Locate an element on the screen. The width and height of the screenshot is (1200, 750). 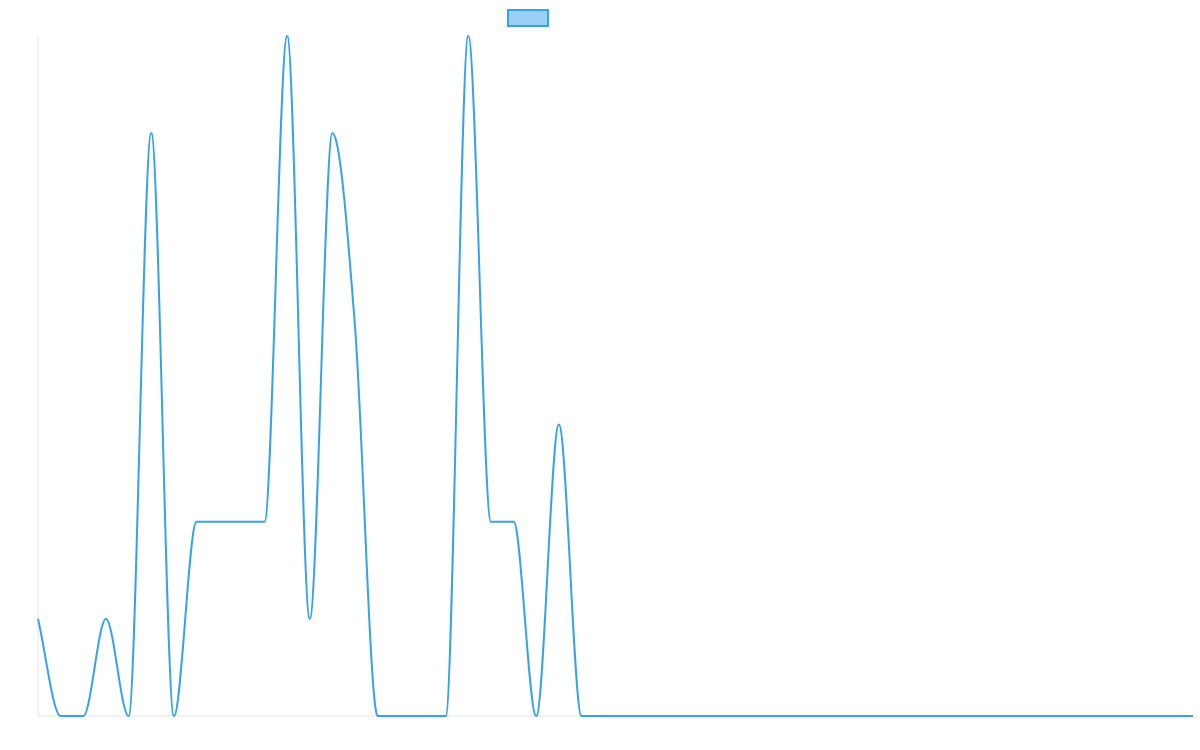
legend-swatch is located at coordinates (528, 18).